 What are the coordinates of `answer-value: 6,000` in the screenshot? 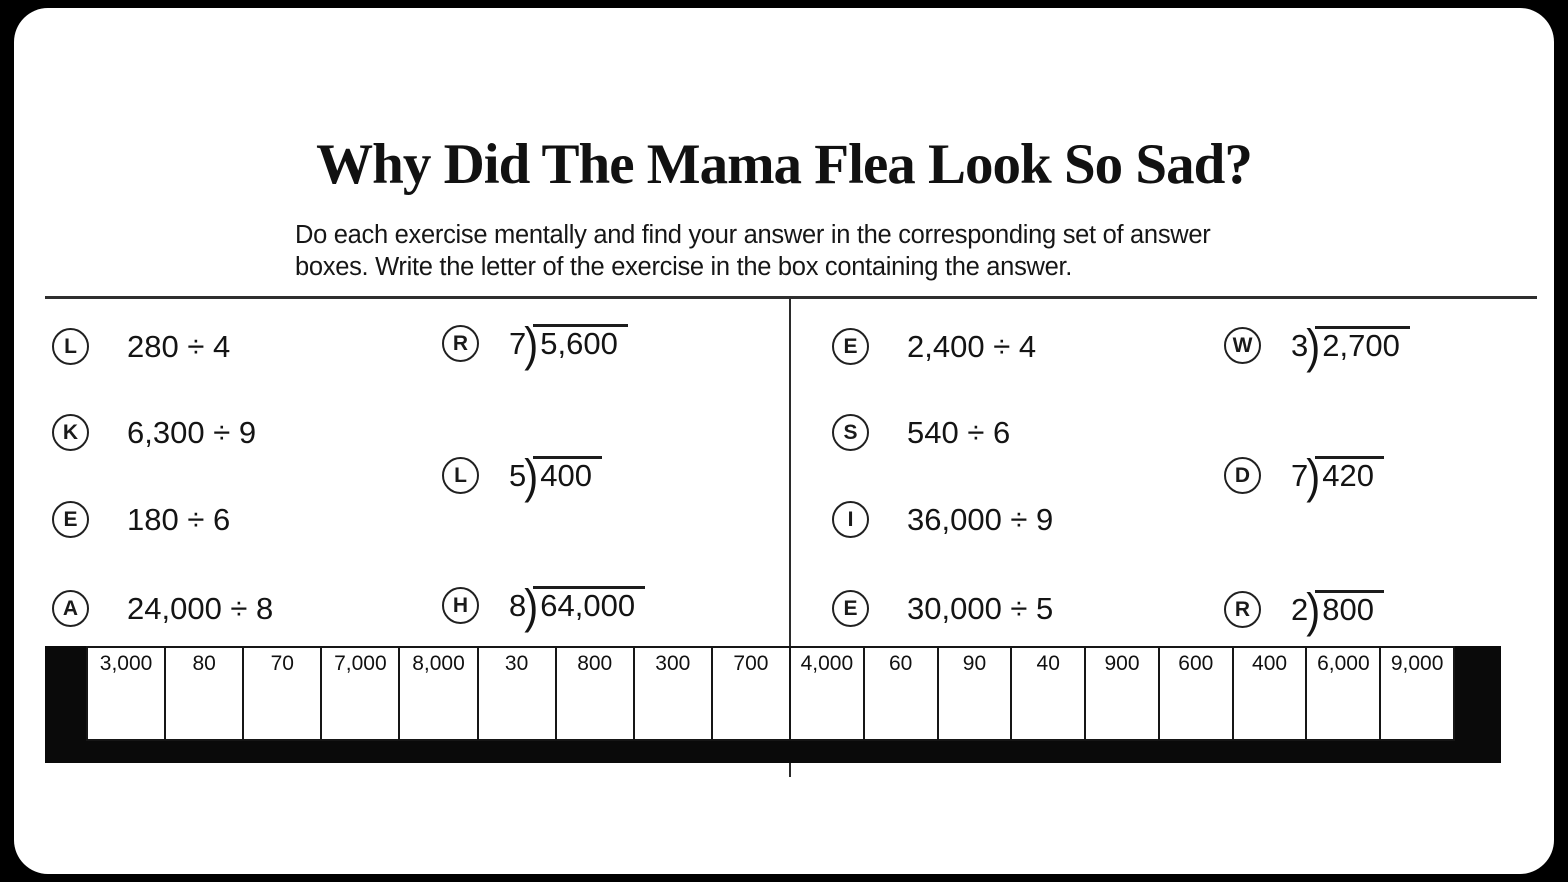 It's located at (1343, 663).